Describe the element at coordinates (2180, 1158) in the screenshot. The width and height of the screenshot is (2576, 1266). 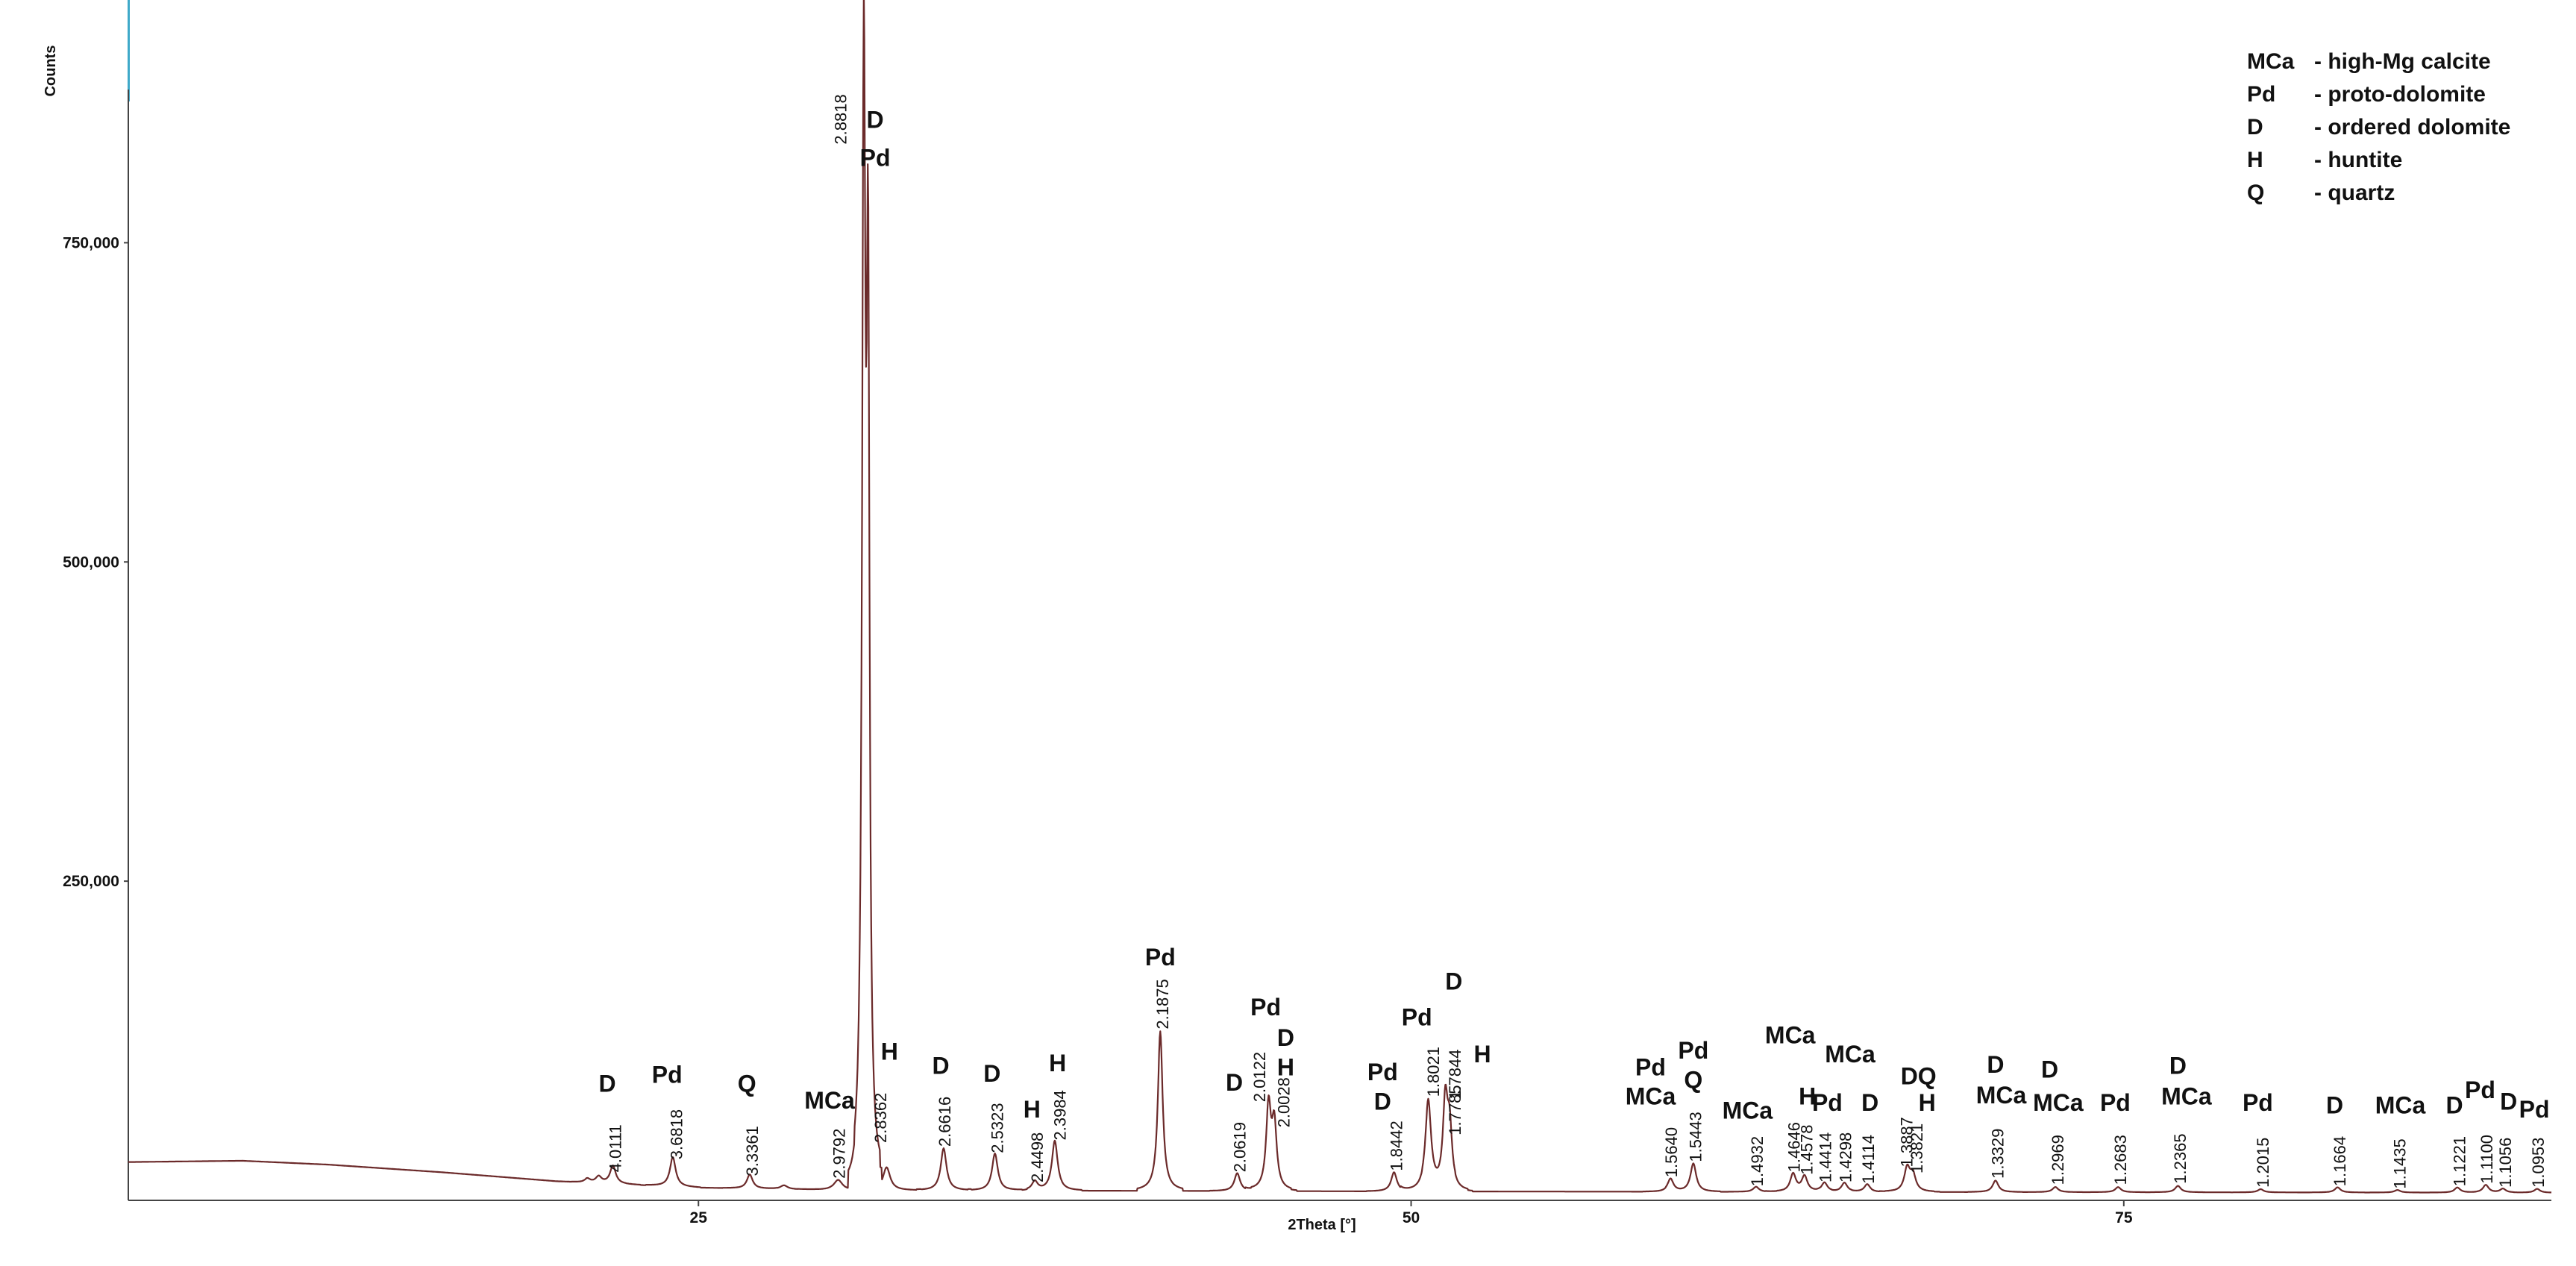
I see `d-spacing-label: 1.2365` at that location.